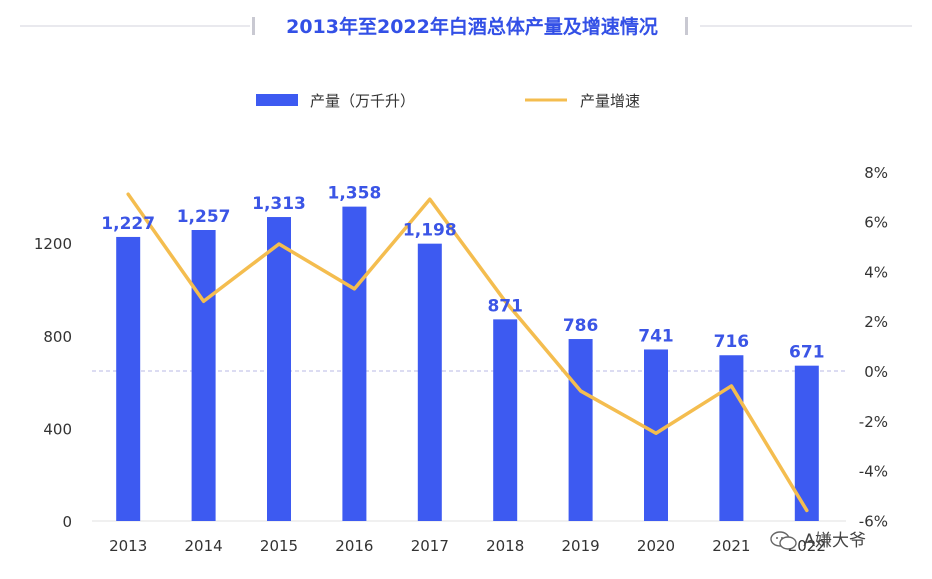 The width and height of the screenshot is (932, 579). I want to click on bar-2013, so click(128, 378).